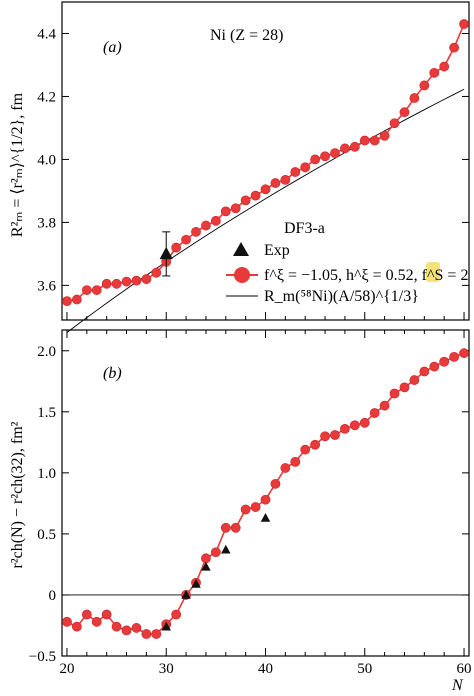  Describe the element at coordinates (46, 286) in the screenshot. I see `y-tick-label: 3.6` at that location.